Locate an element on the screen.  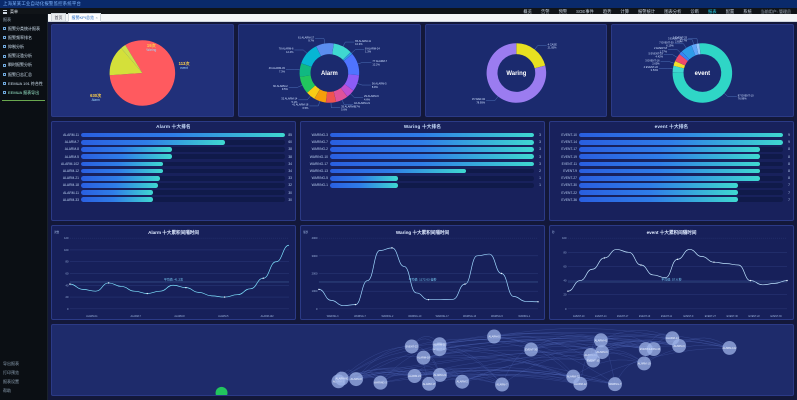
graph-node-label: ALARM-41 is located at coordinates (601, 340).